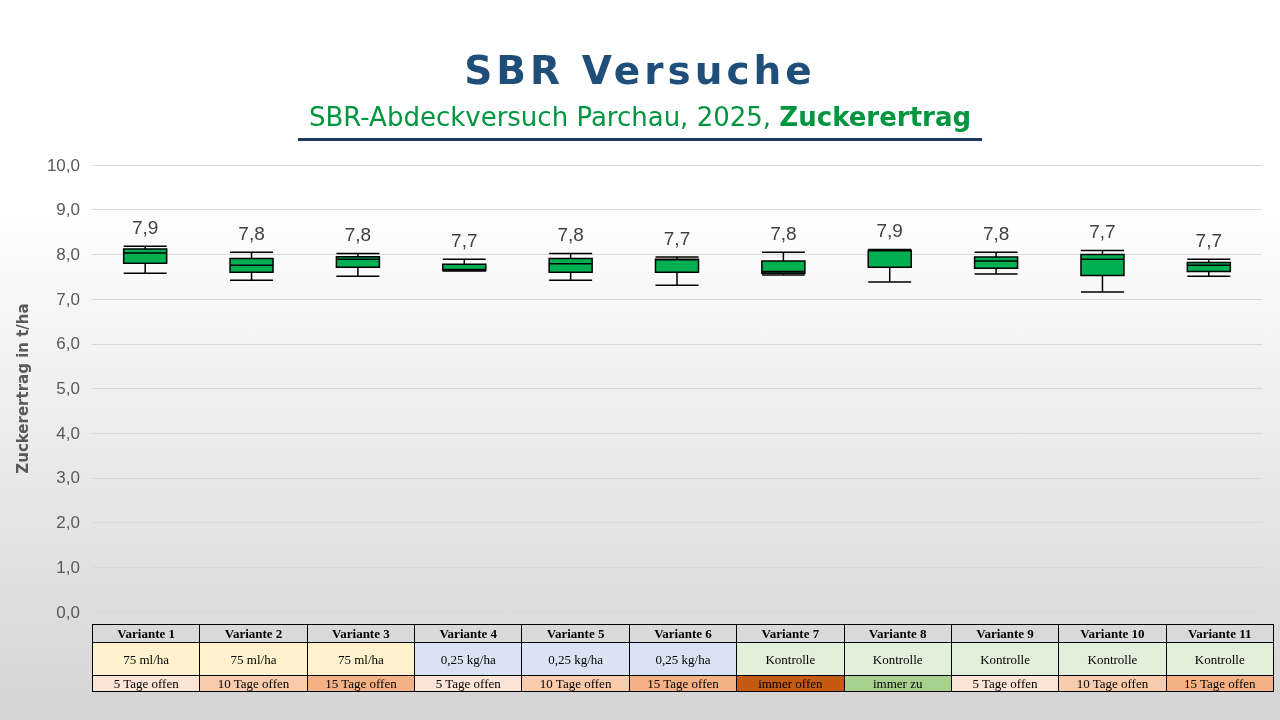 The image size is (1280, 720). I want to click on y-tick-label: 1,0, so click(68, 567).